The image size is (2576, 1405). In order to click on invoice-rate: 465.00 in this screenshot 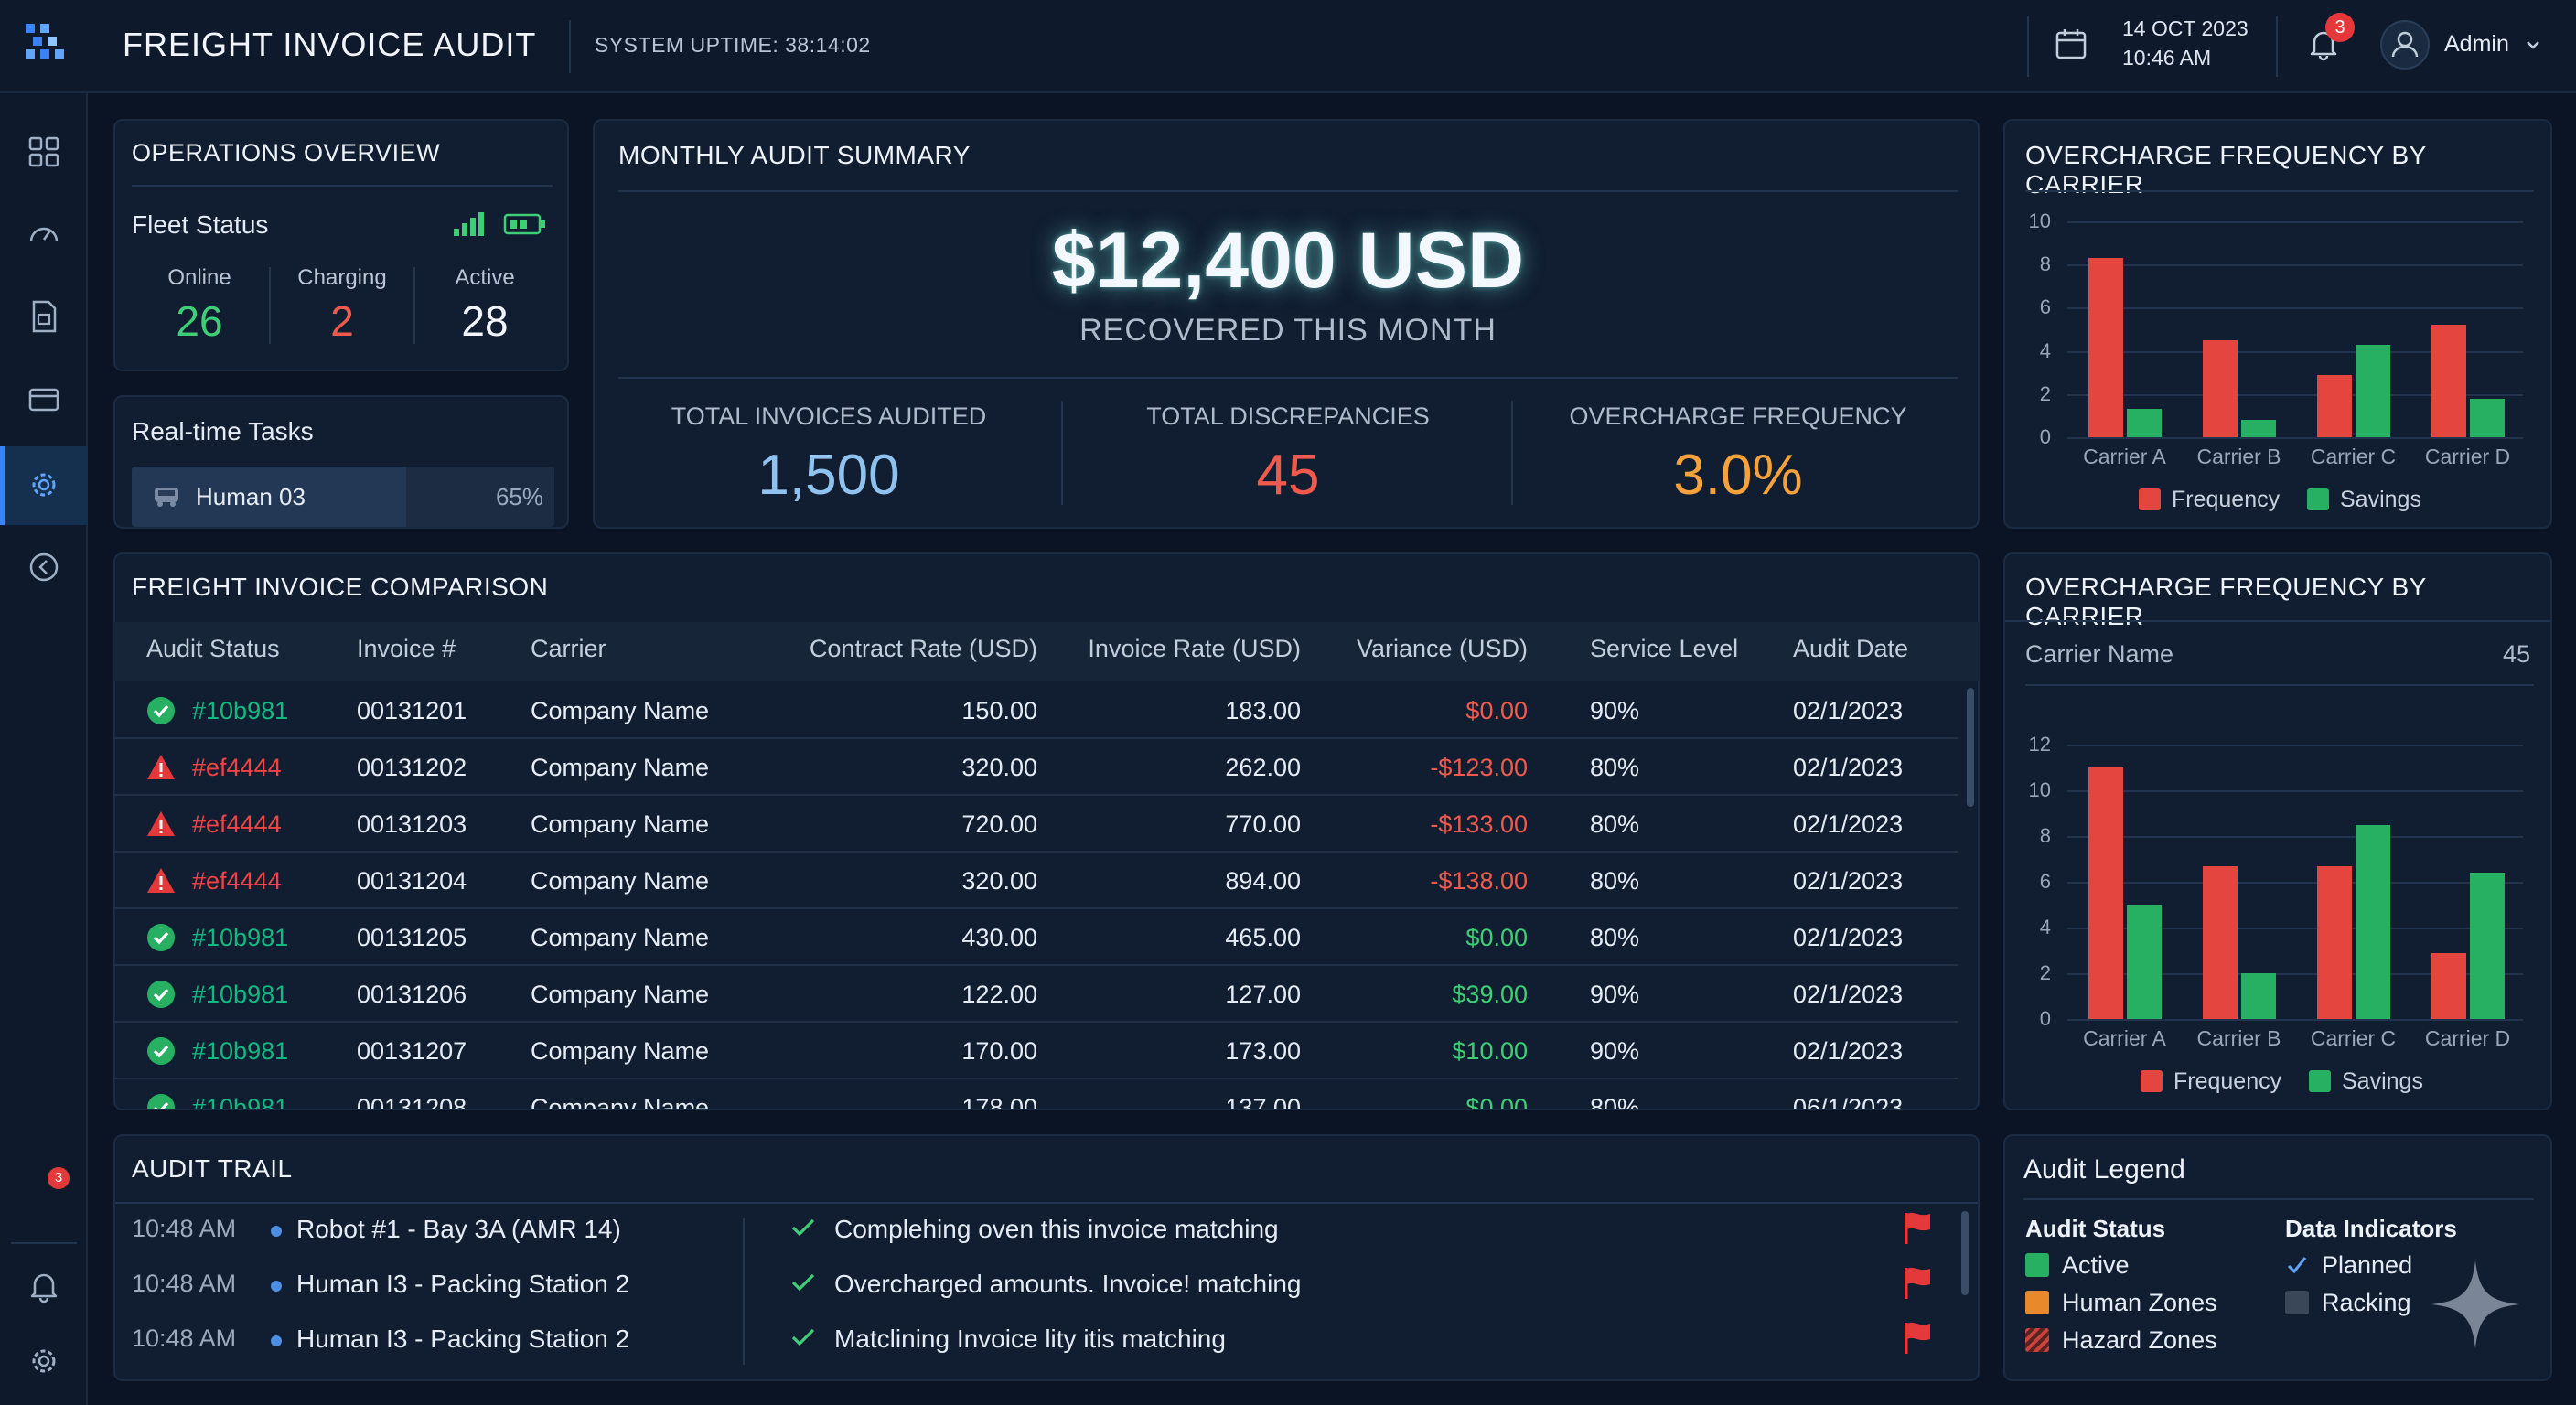, I will do `click(1263, 938)`.